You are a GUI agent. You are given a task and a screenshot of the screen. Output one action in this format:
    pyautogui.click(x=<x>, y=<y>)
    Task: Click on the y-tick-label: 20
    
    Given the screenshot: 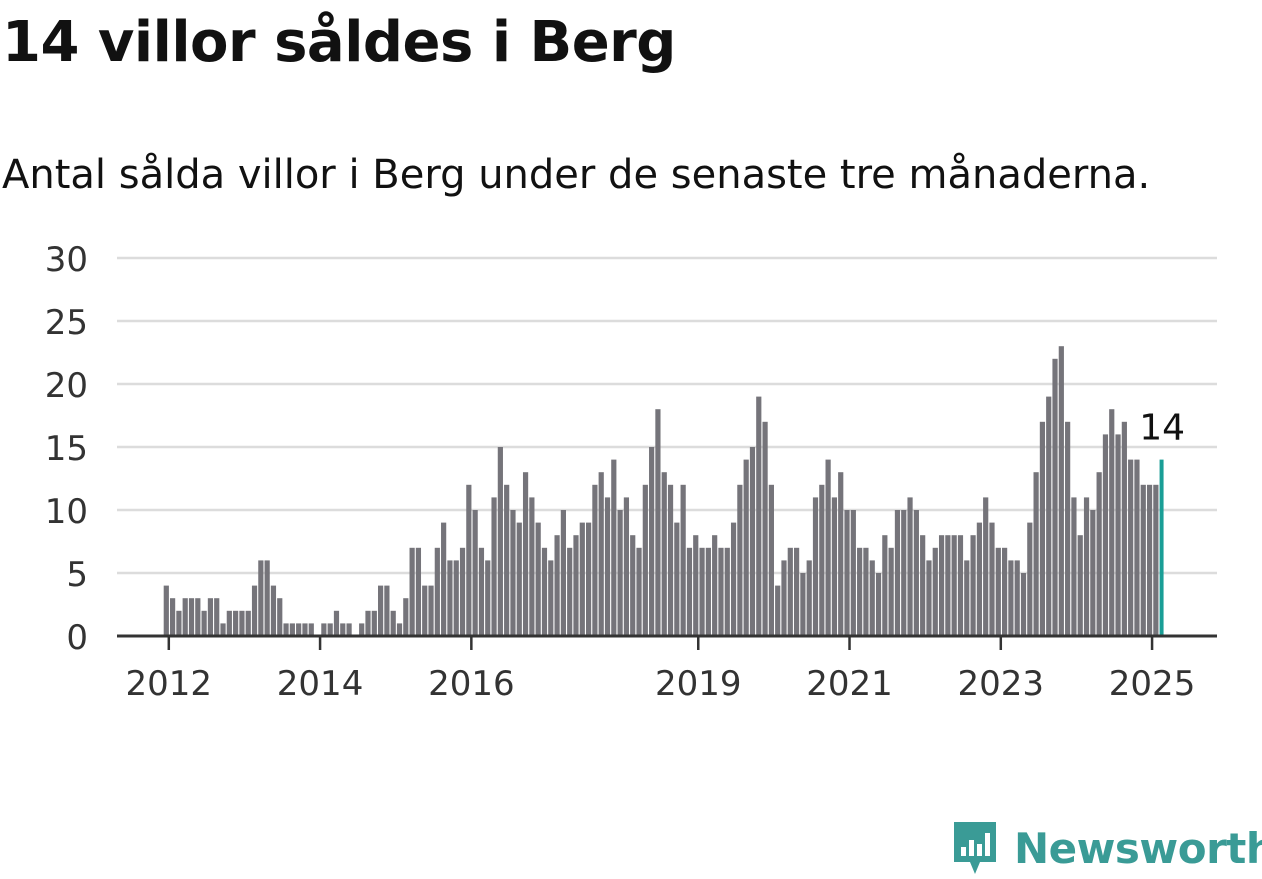 What is the action you would take?
    pyautogui.click(x=66, y=386)
    